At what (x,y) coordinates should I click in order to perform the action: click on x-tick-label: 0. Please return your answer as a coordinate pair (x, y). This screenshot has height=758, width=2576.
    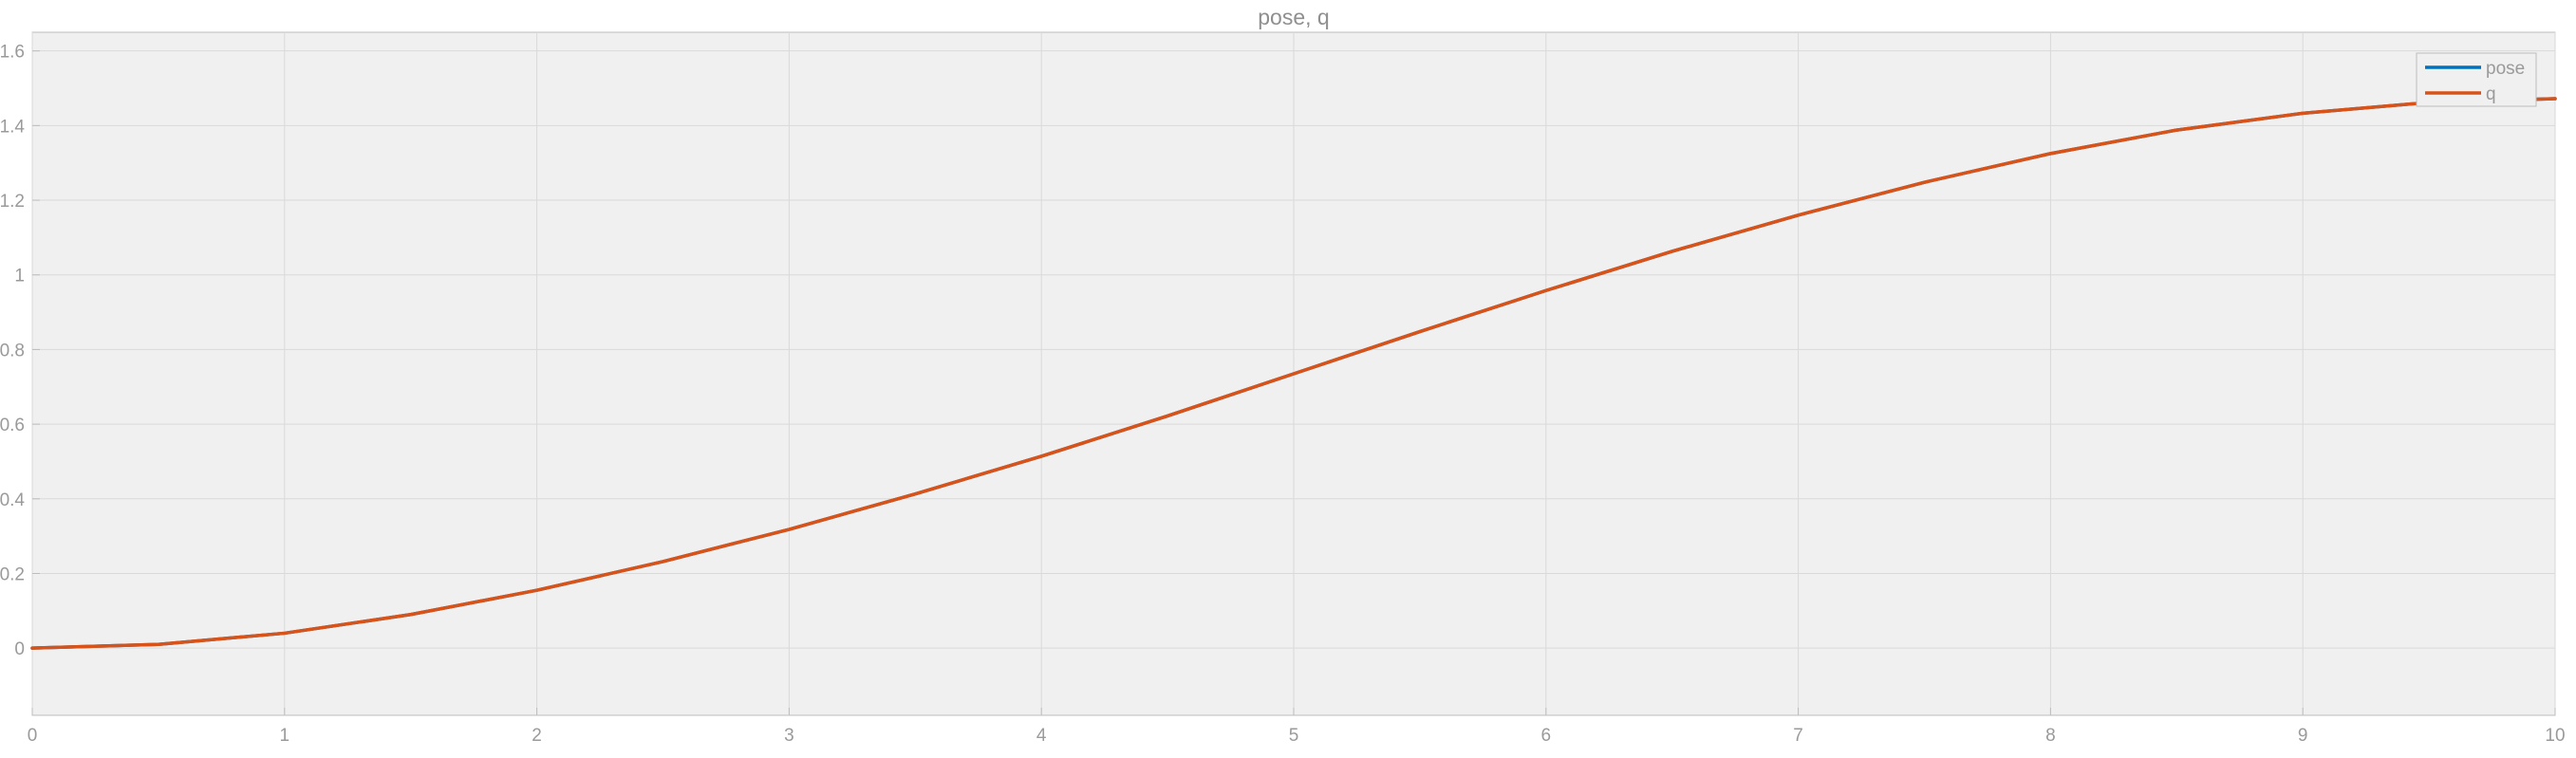
    Looking at the image, I should click on (33, 736).